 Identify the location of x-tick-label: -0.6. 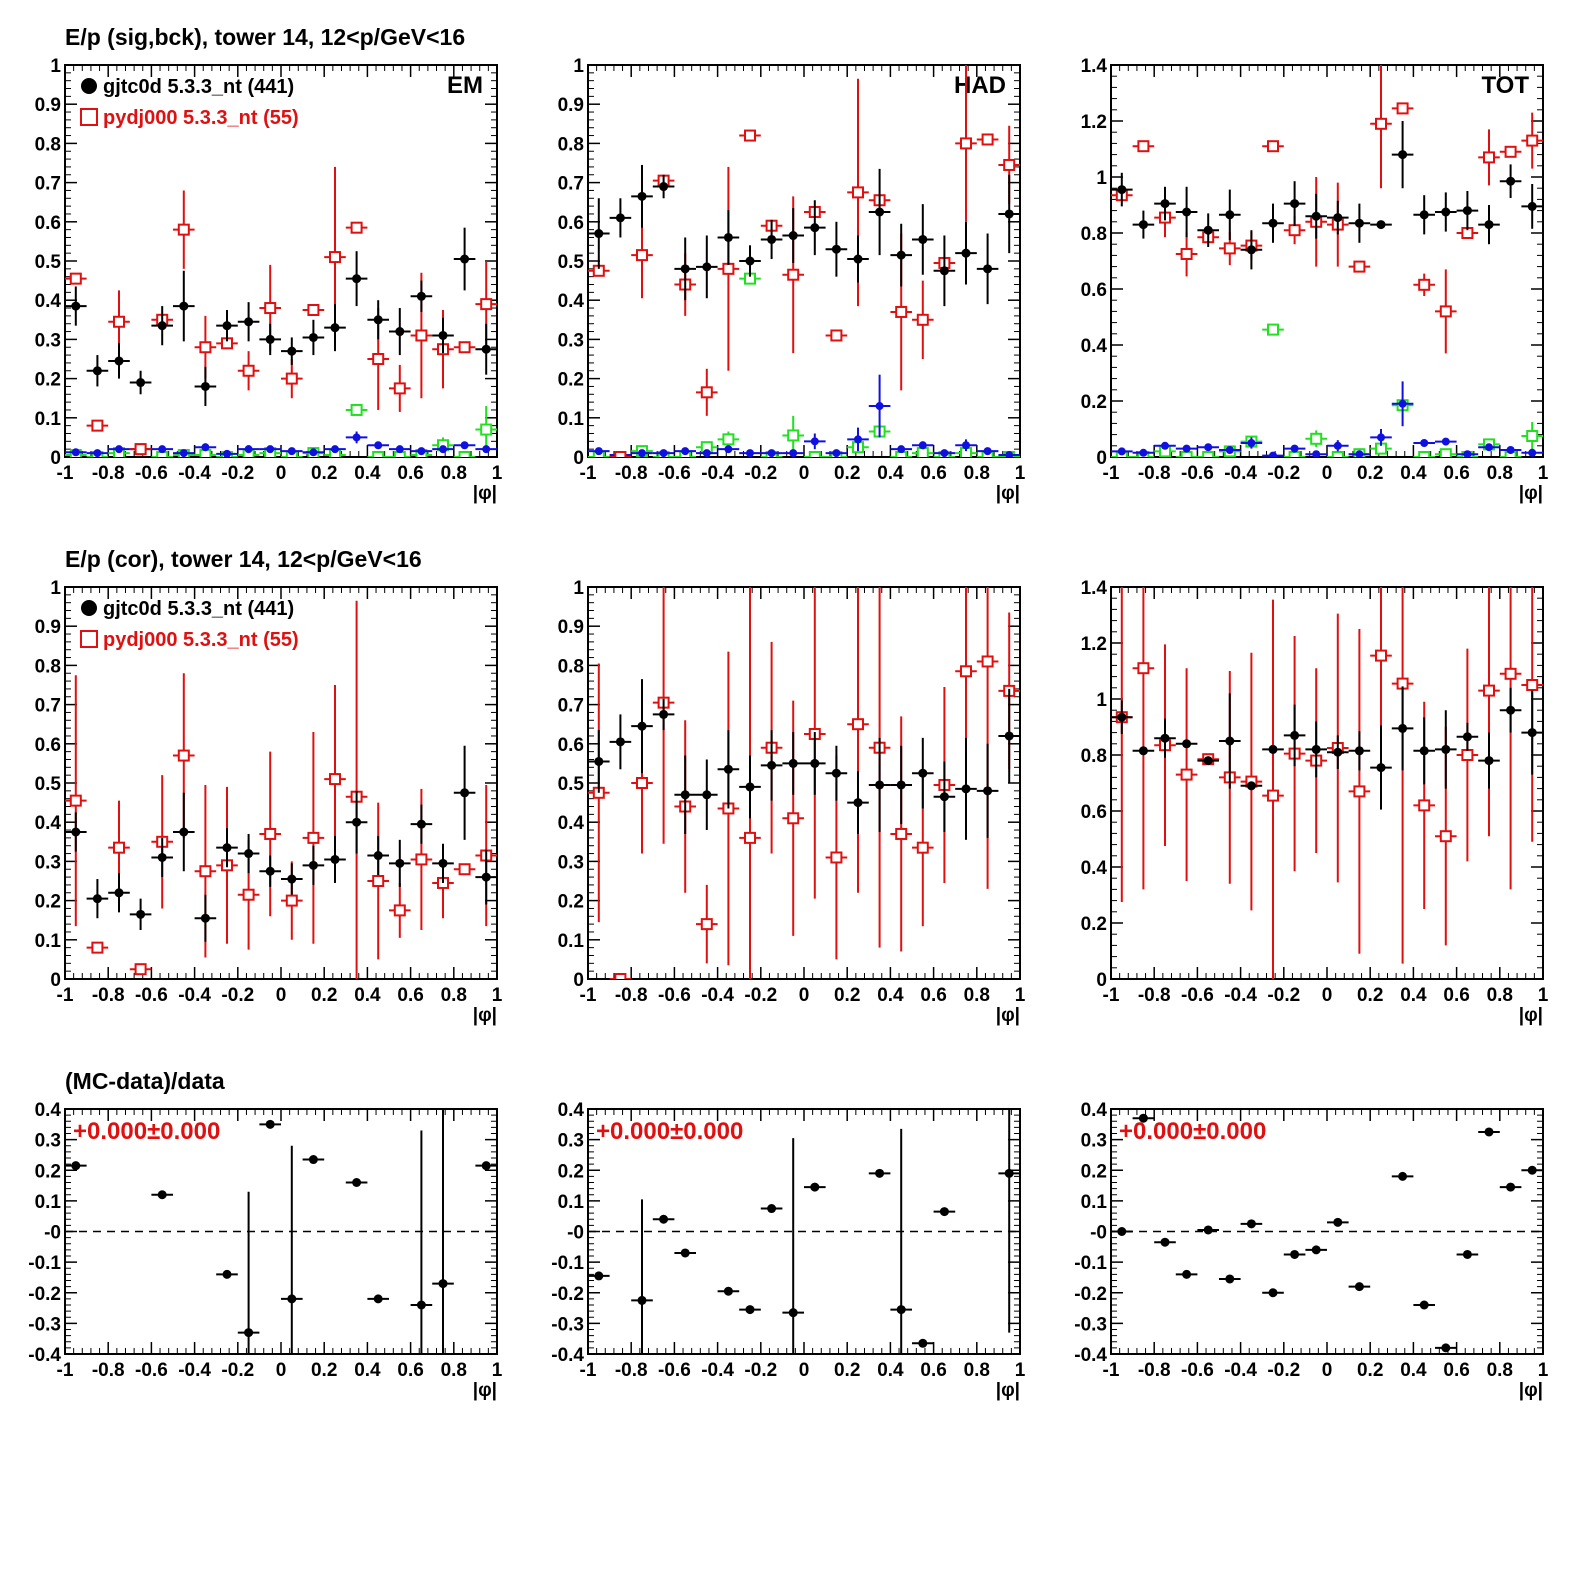
(151, 1370).